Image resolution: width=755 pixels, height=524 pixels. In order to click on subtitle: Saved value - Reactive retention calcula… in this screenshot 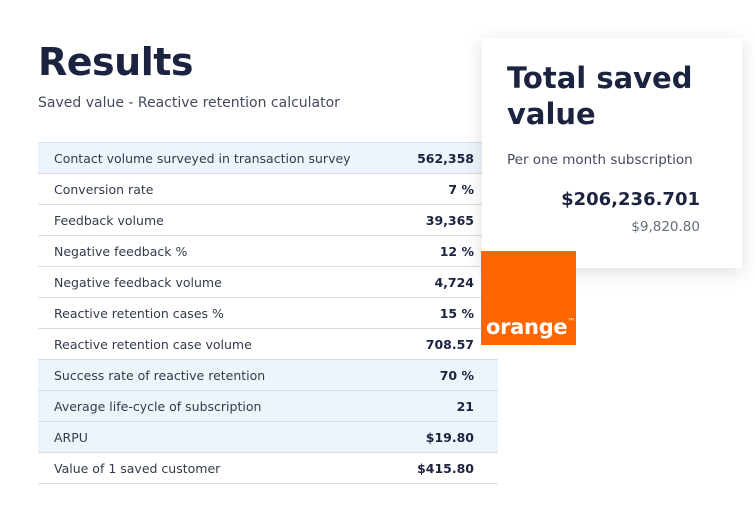, I will do `click(189, 103)`.